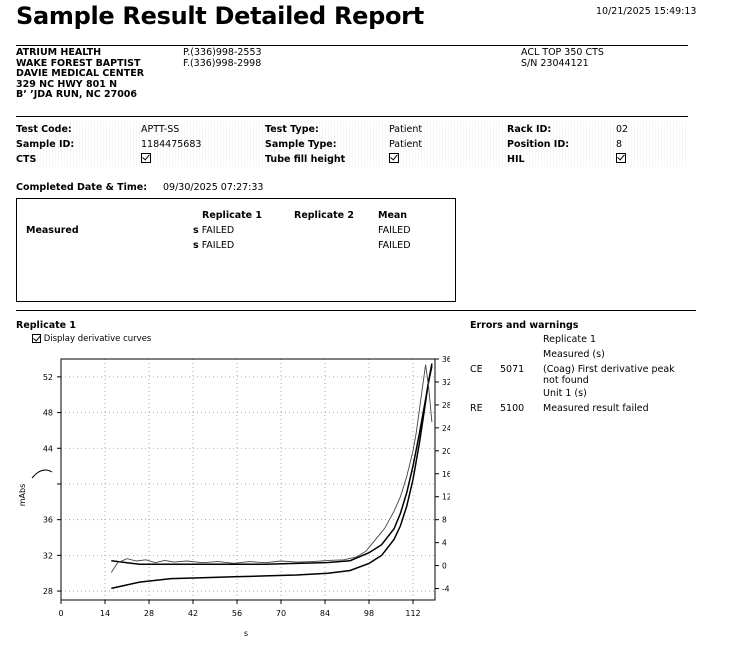 Image resolution: width=750 pixels, height=670 pixels. I want to click on completed-value: 09/30/2025 07:27:33, so click(213, 187).